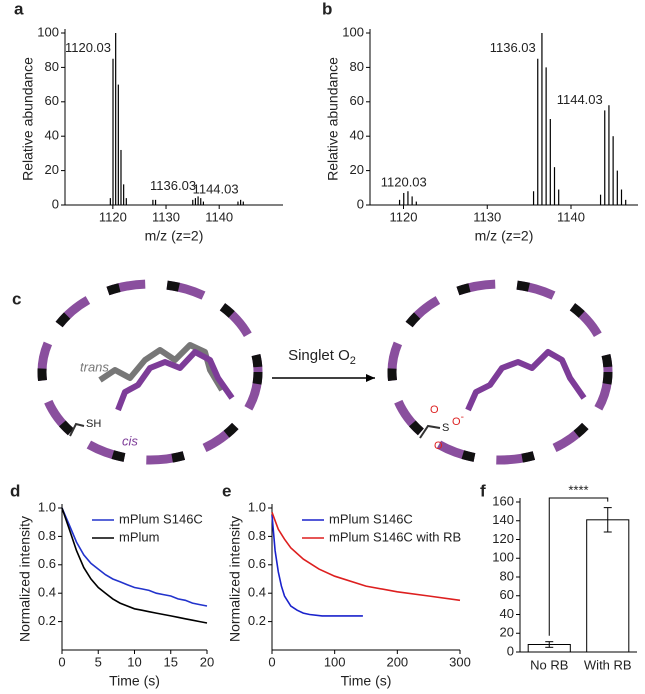 This screenshot has height=694, width=645. I want to click on y-tick-label: 160, so click(503, 500).